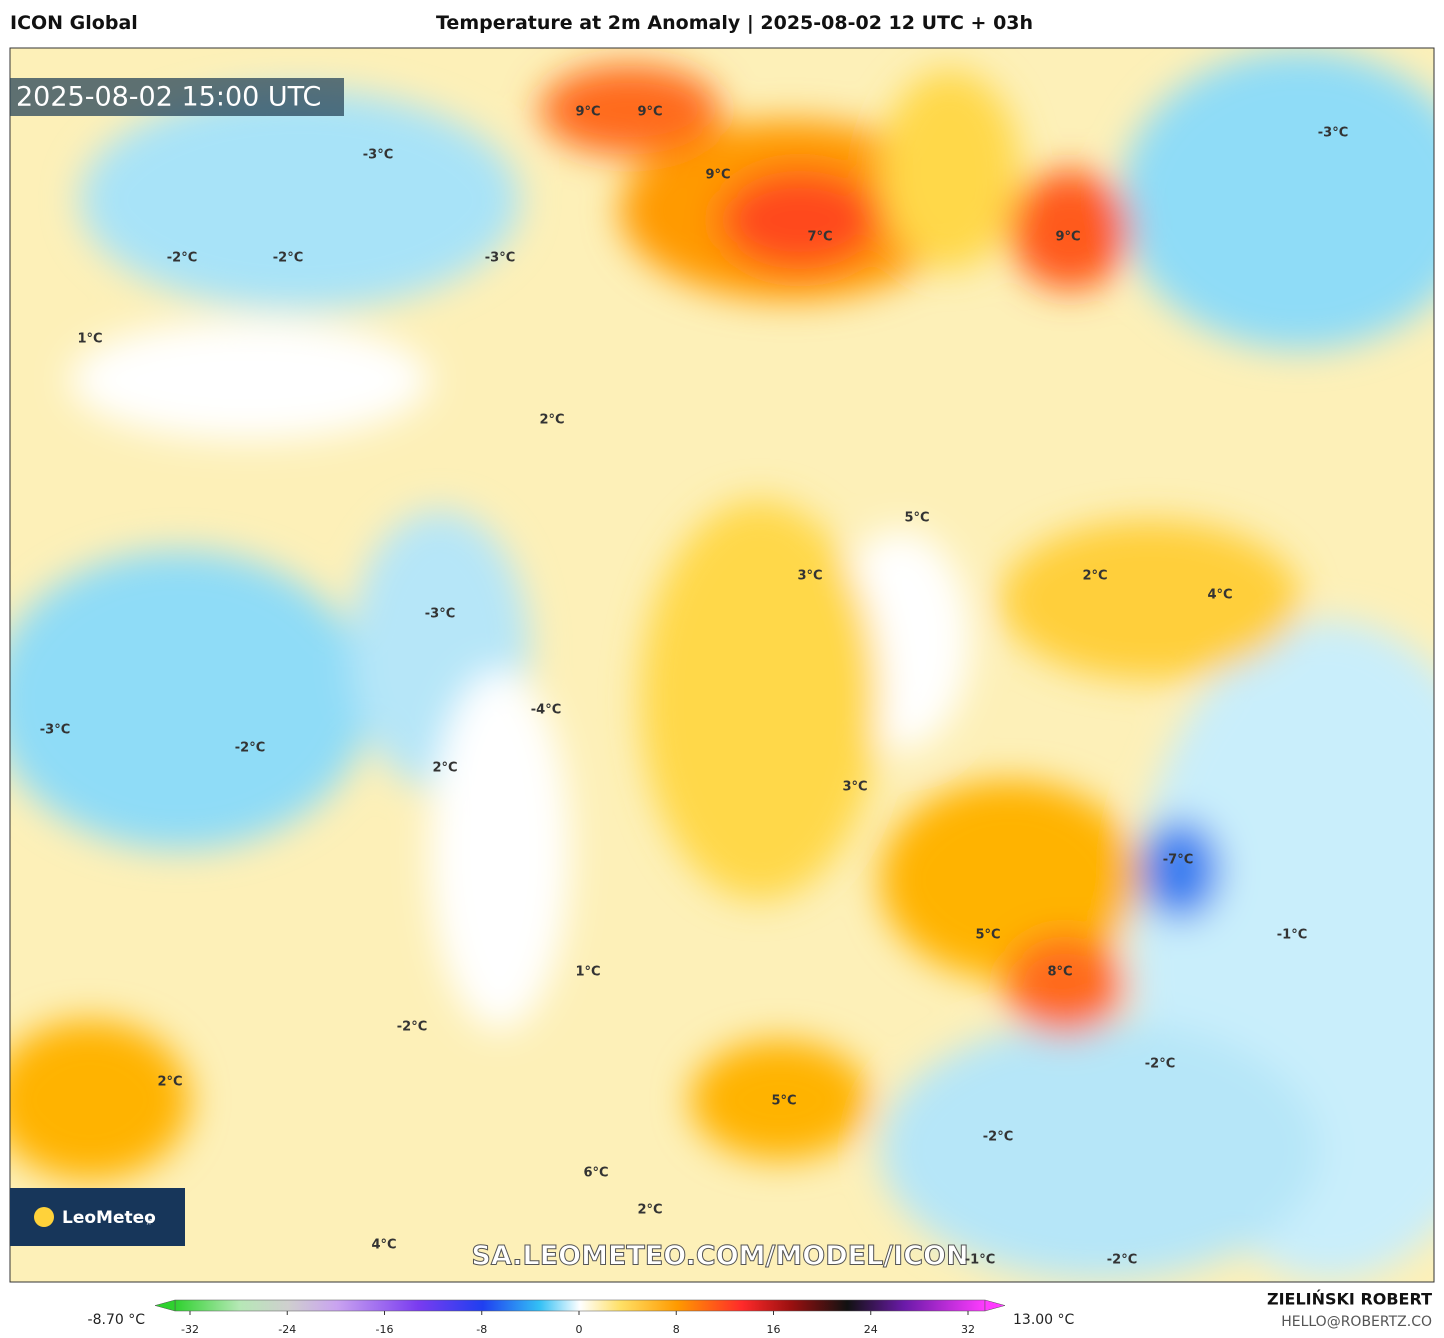 This screenshot has height=1338, width=1444. What do you see at coordinates (579, 1329) in the screenshot?
I see `colorbar-tick-label: 0` at bounding box center [579, 1329].